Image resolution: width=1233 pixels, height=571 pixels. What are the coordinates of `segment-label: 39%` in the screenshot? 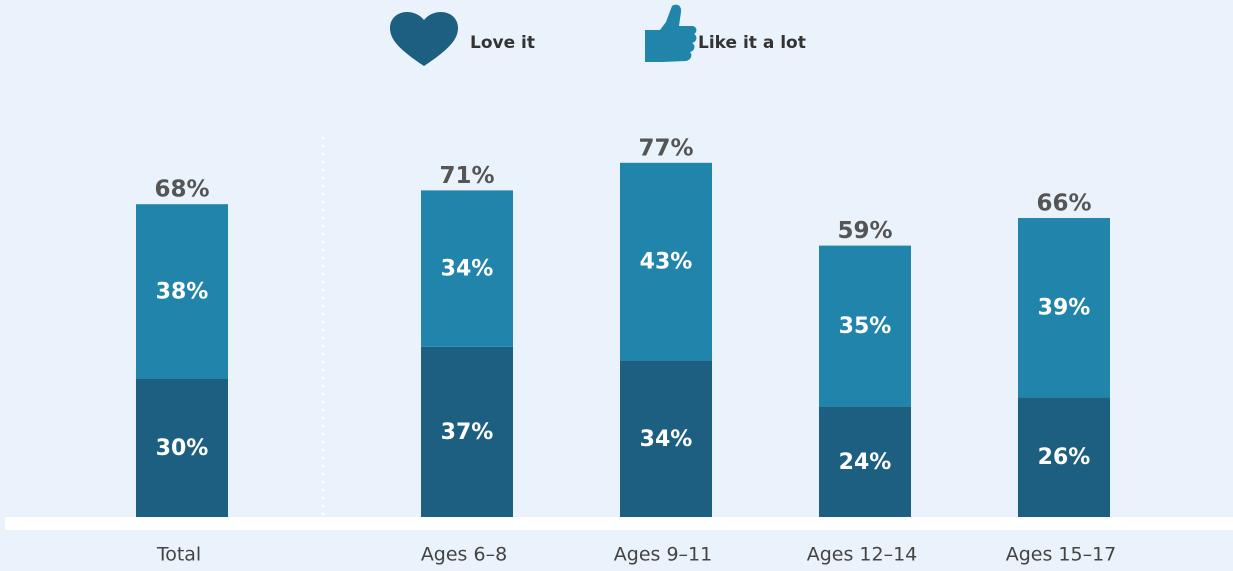 It's located at (1064, 308).